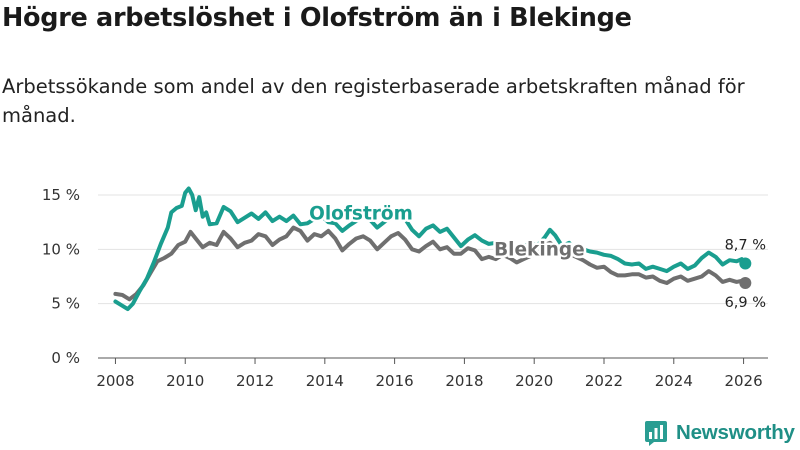 This screenshot has width=800, height=450. I want to click on y-tick-label: 0 %, so click(65, 358).